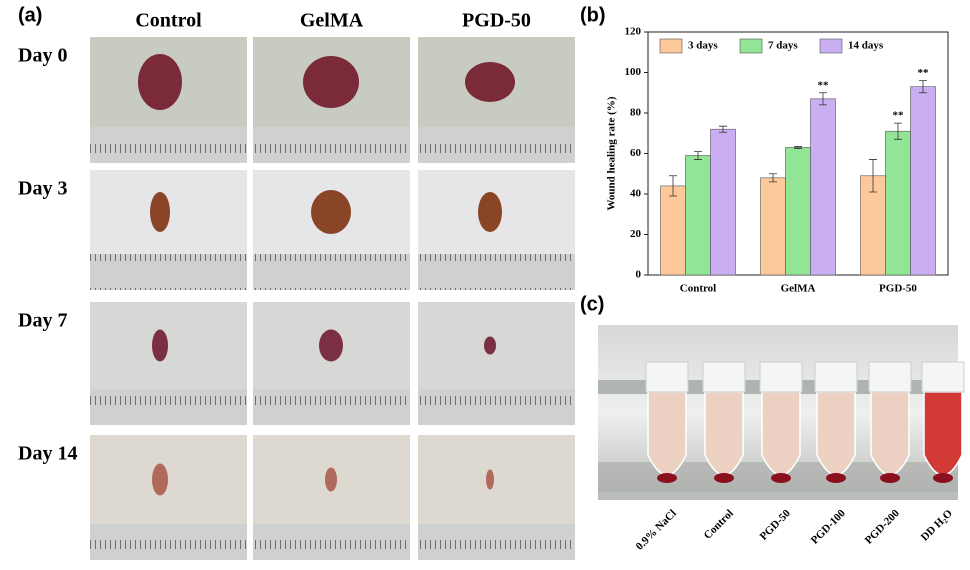  I want to click on y-tick-label: 100, so click(633, 72).